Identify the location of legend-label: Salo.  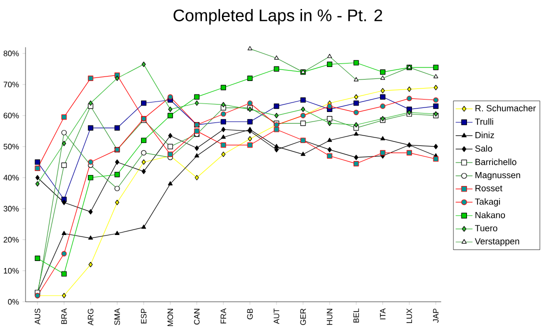
(483, 148).